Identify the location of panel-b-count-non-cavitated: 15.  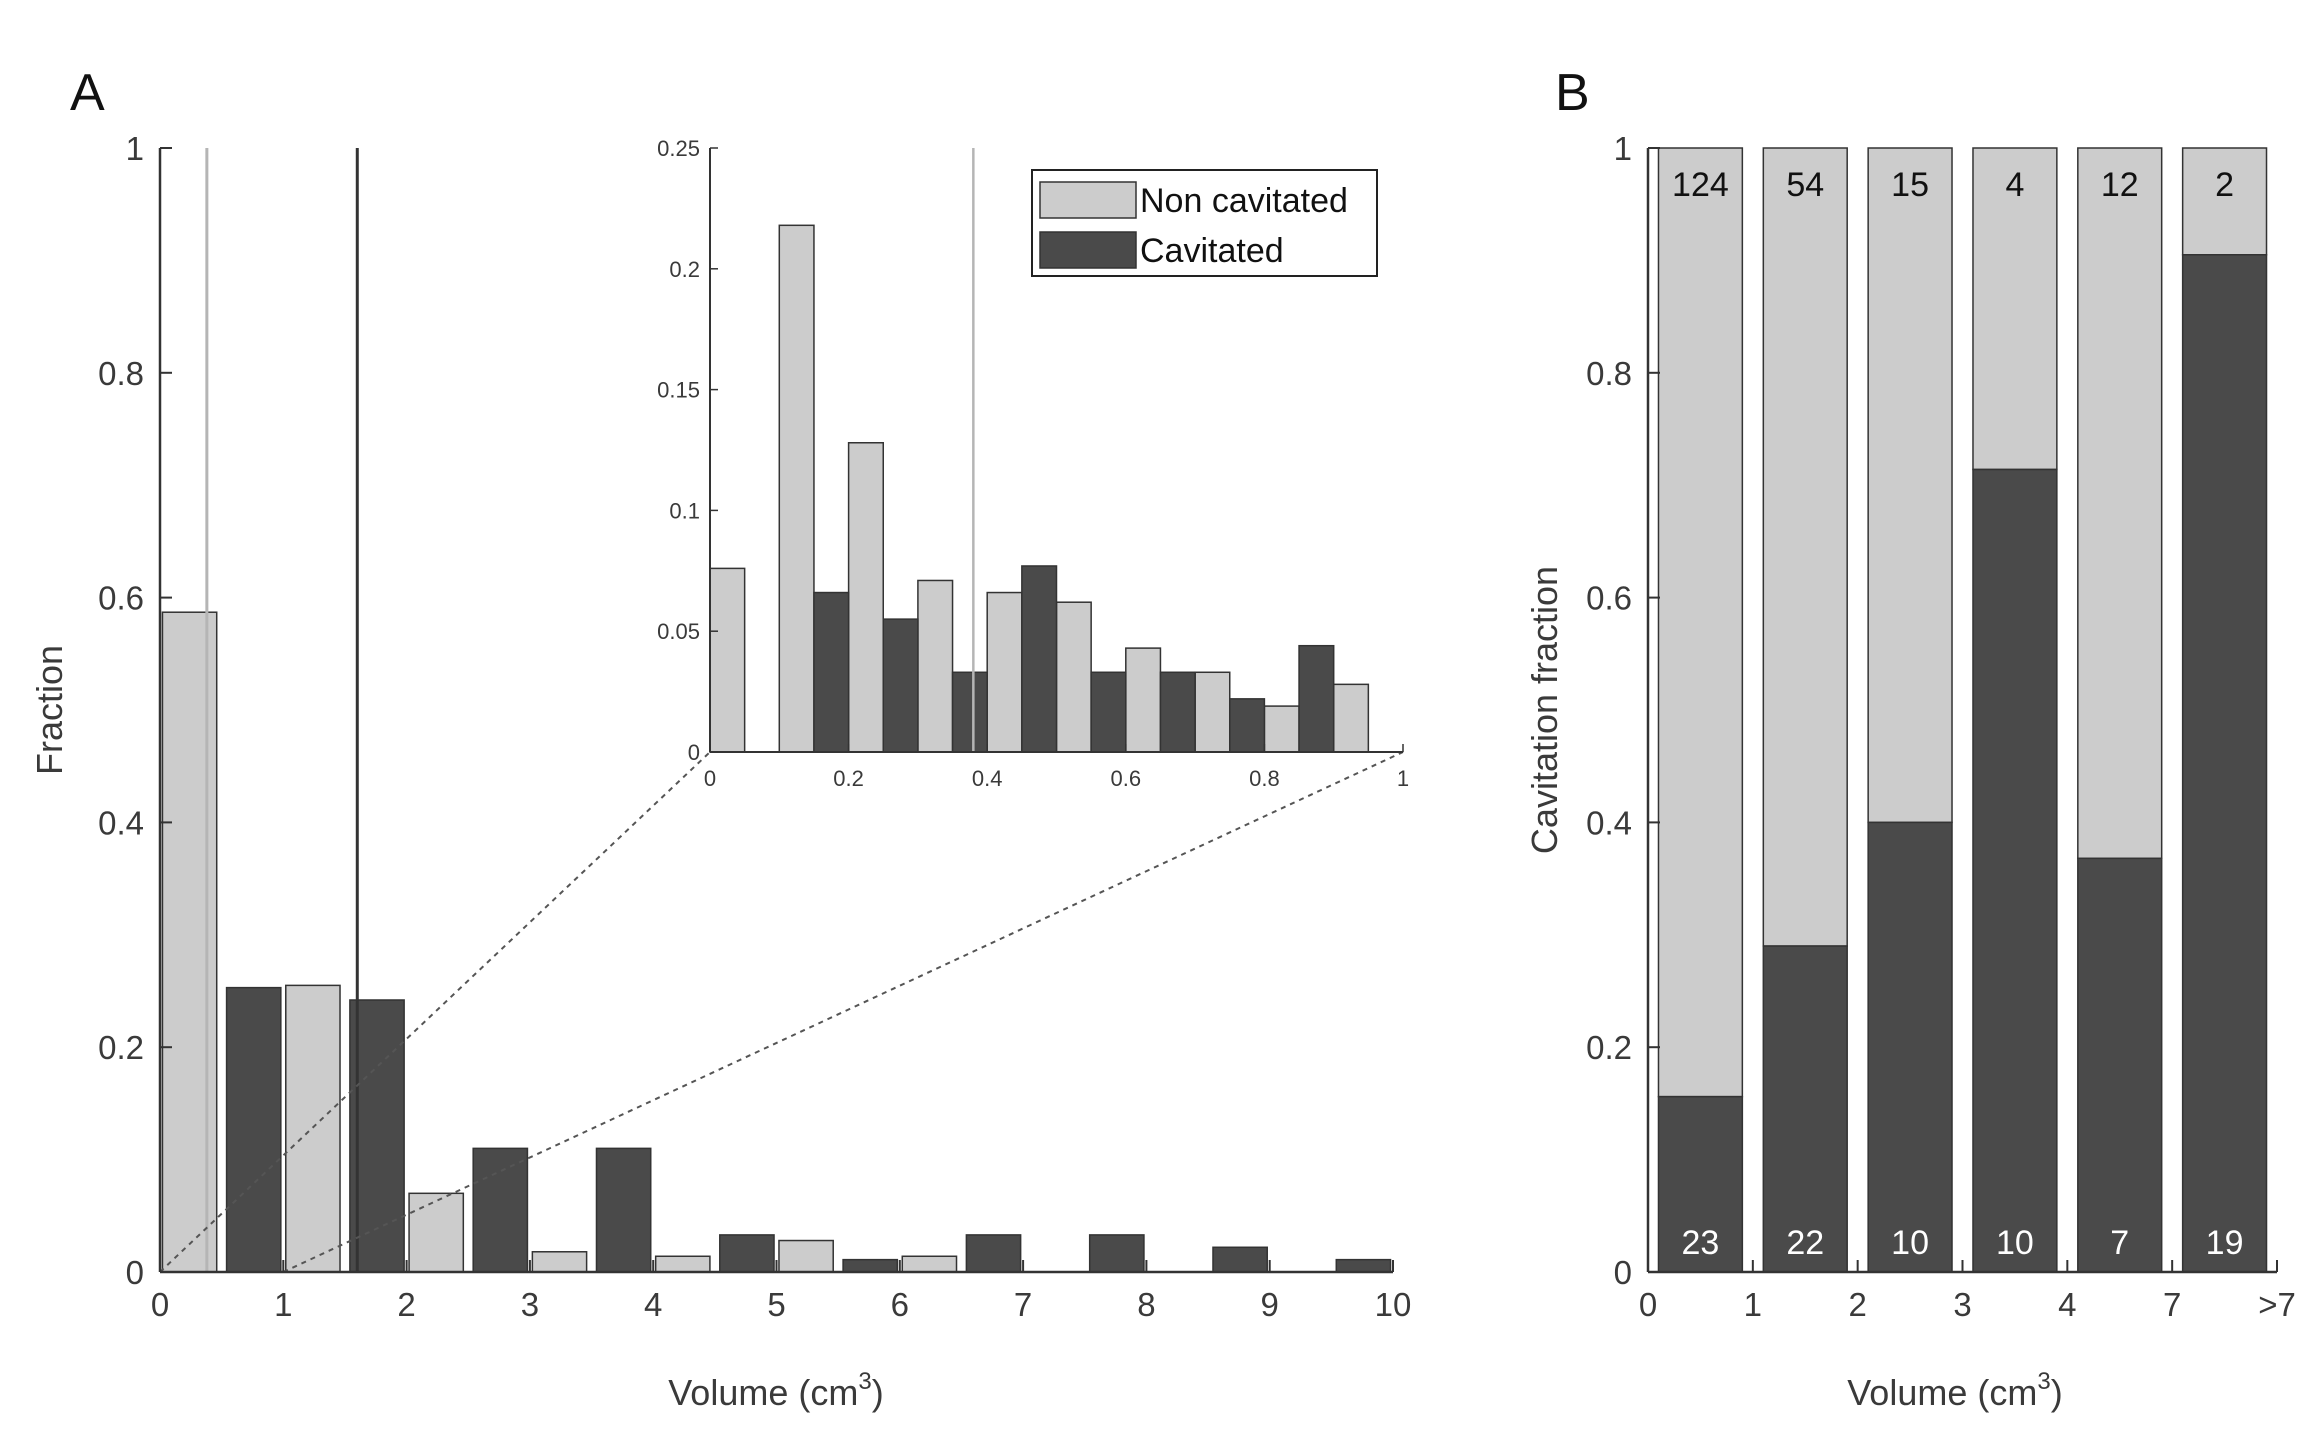
(1910, 185).